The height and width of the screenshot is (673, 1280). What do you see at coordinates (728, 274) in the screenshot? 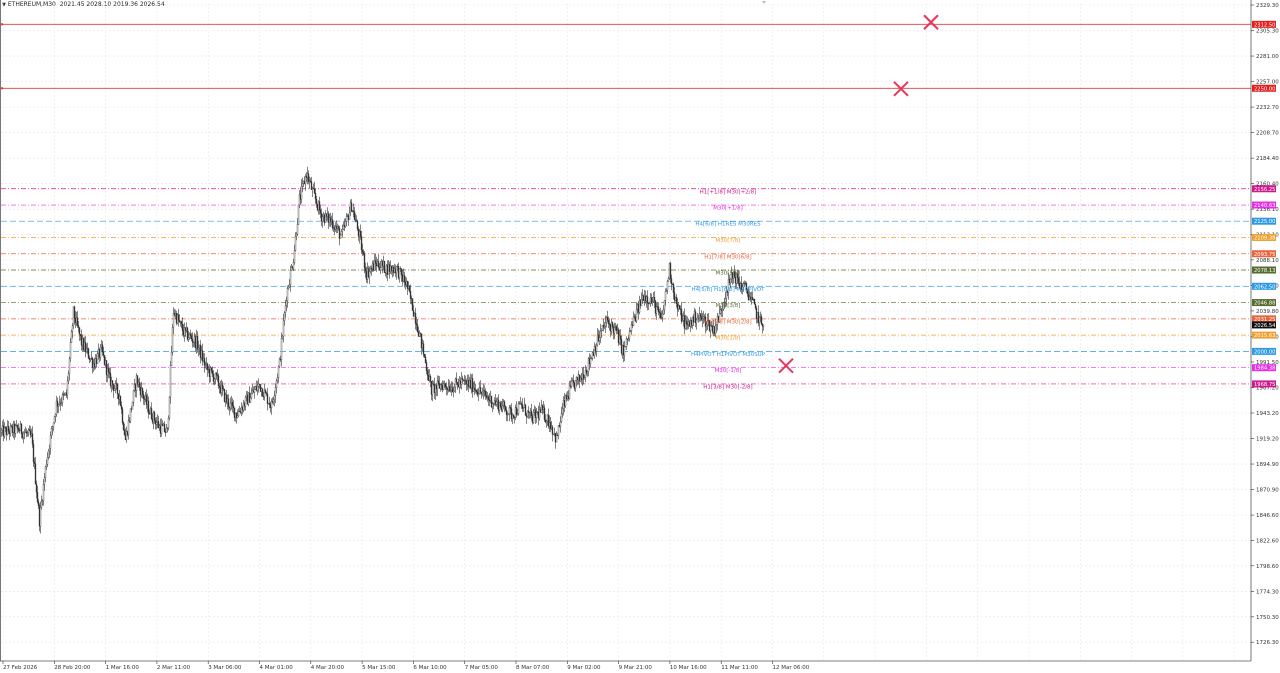
I see `level-label: M30[5/8]` at bounding box center [728, 274].